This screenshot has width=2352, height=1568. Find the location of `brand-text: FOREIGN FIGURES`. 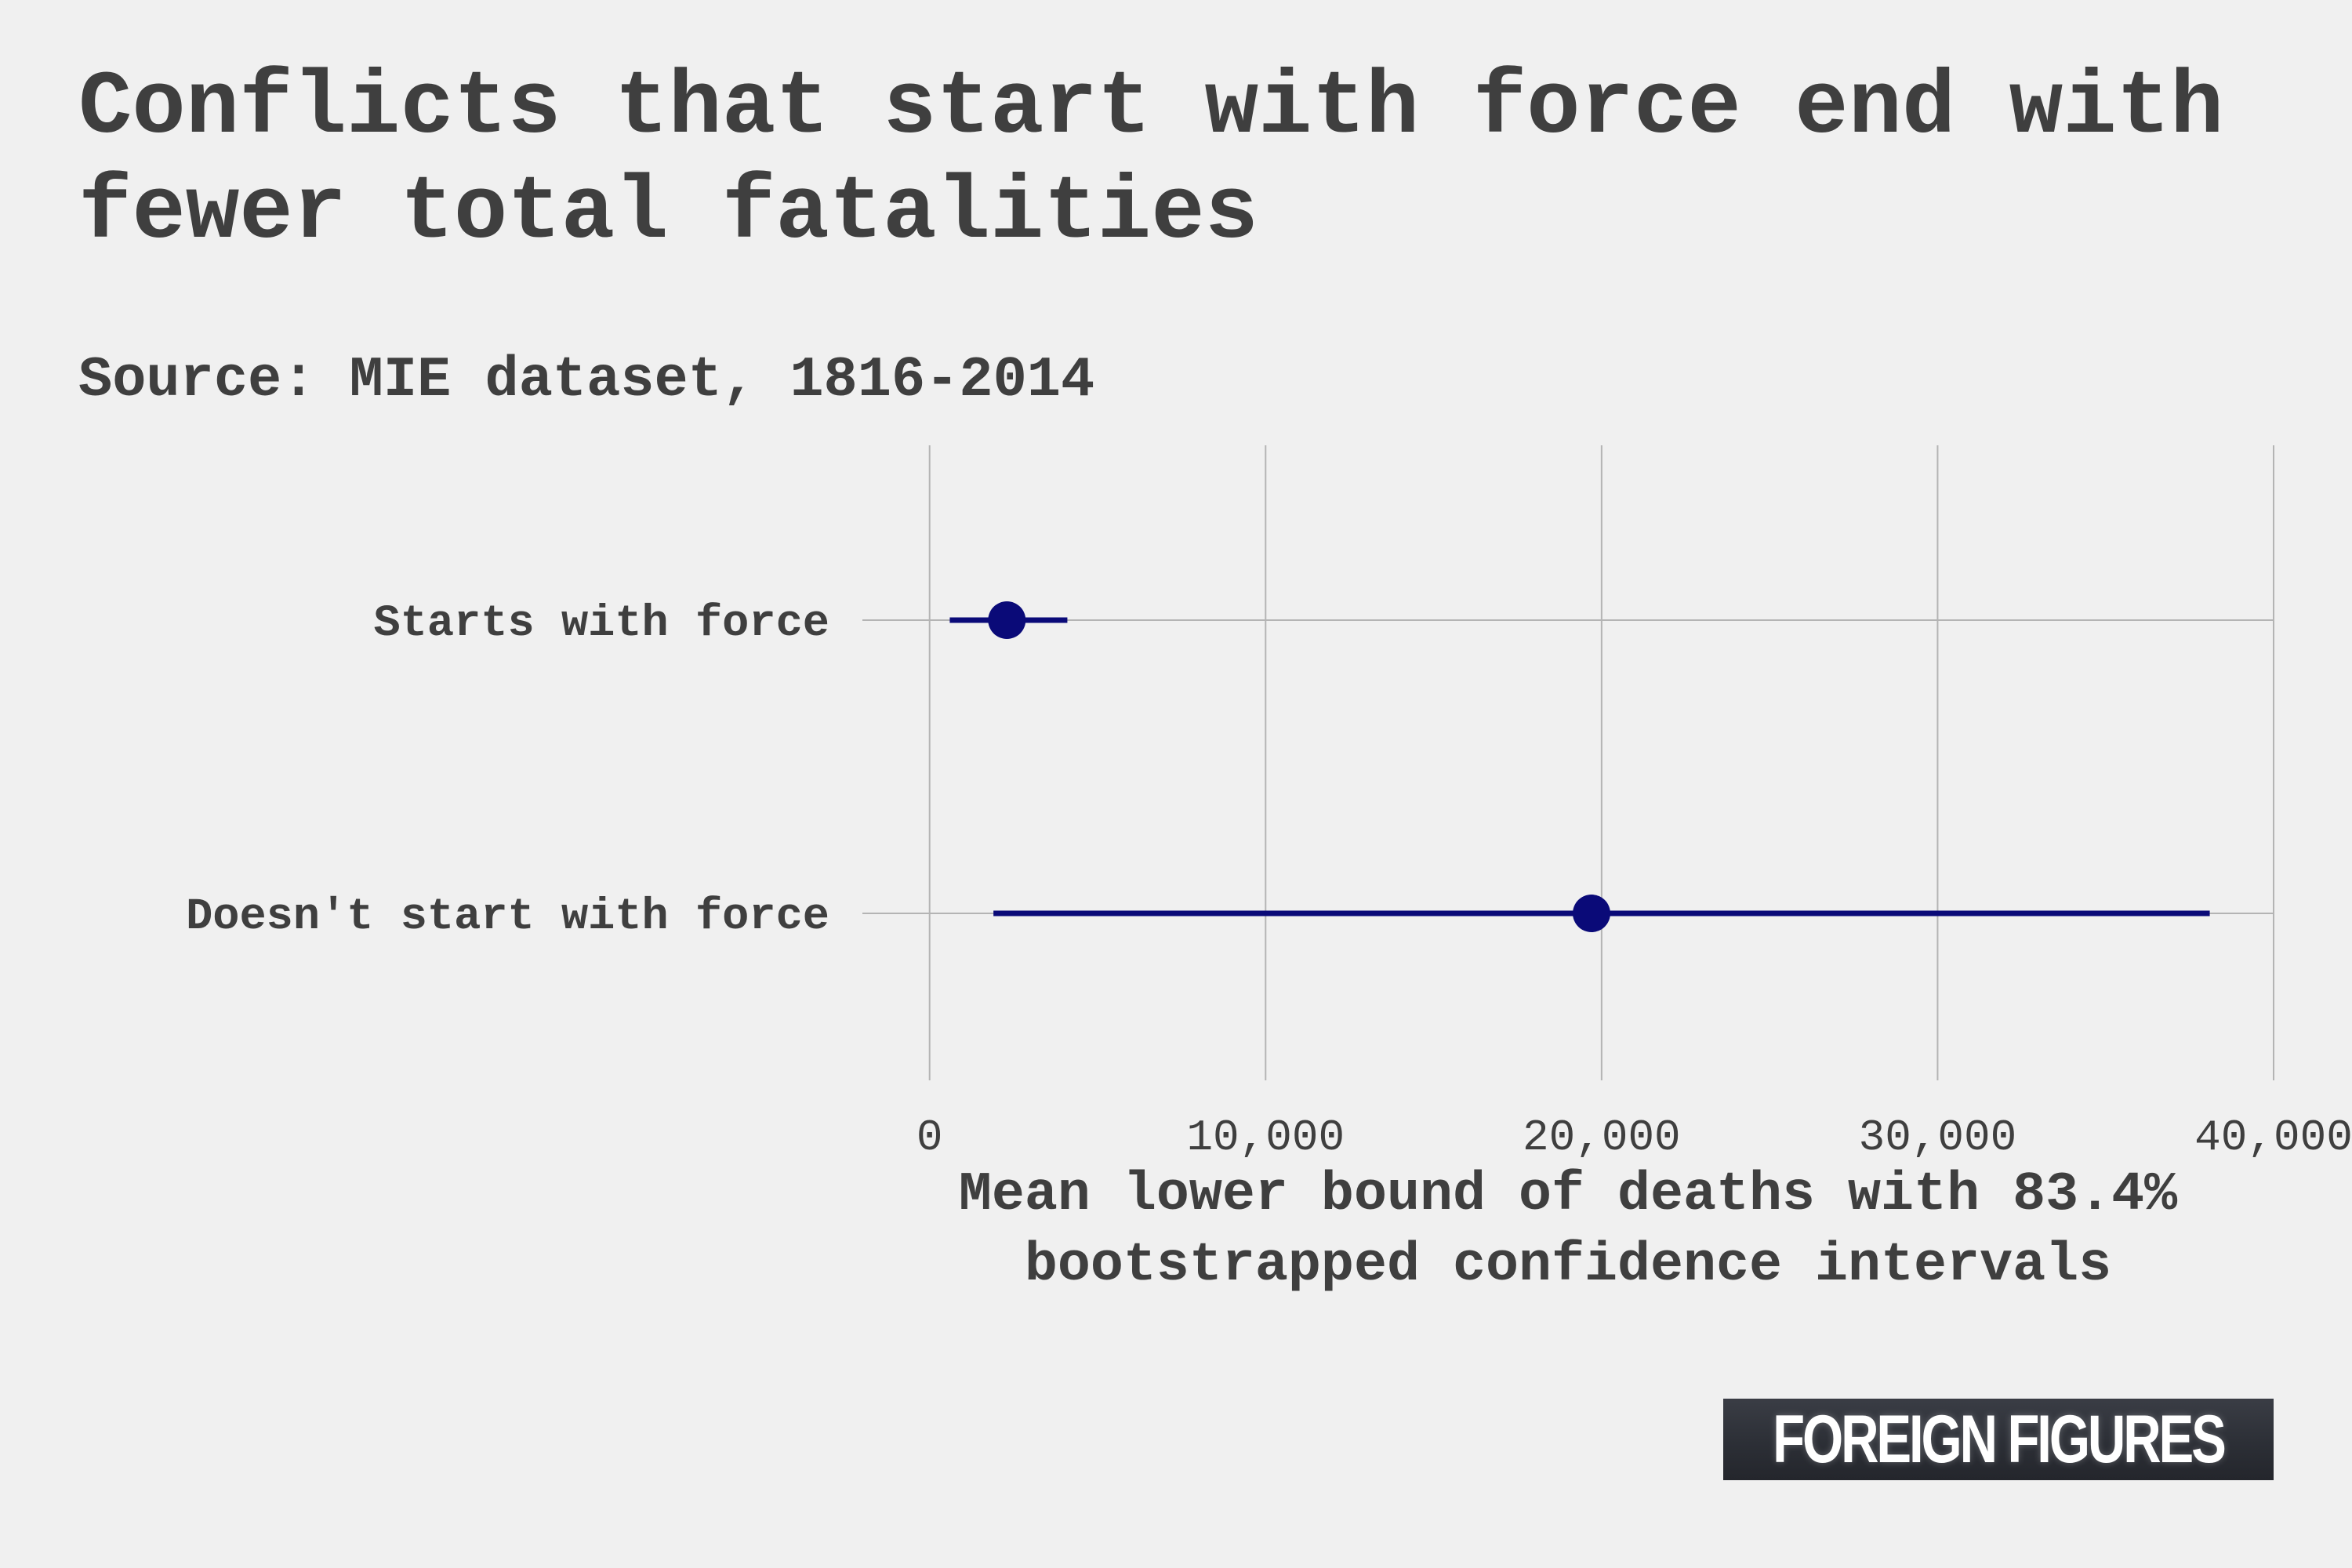

brand-text: FOREIGN FIGURES is located at coordinates (2000, 1439).